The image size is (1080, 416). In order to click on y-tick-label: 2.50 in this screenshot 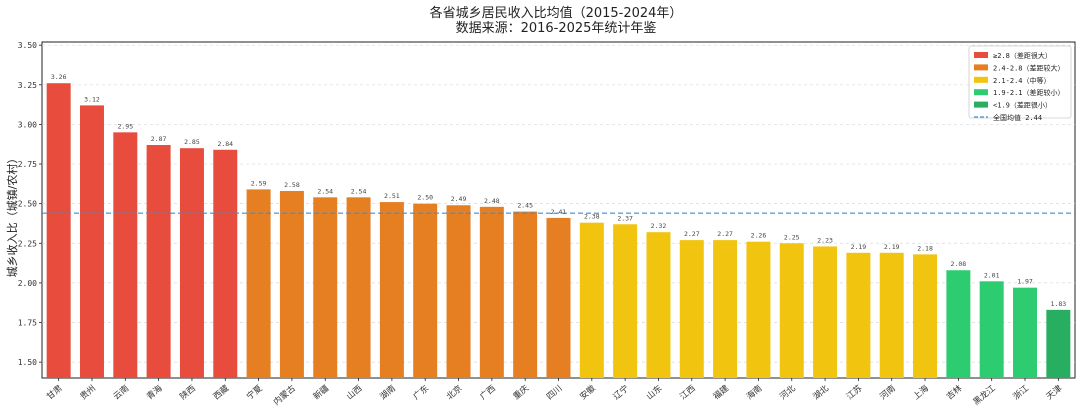, I will do `click(27, 204)`.